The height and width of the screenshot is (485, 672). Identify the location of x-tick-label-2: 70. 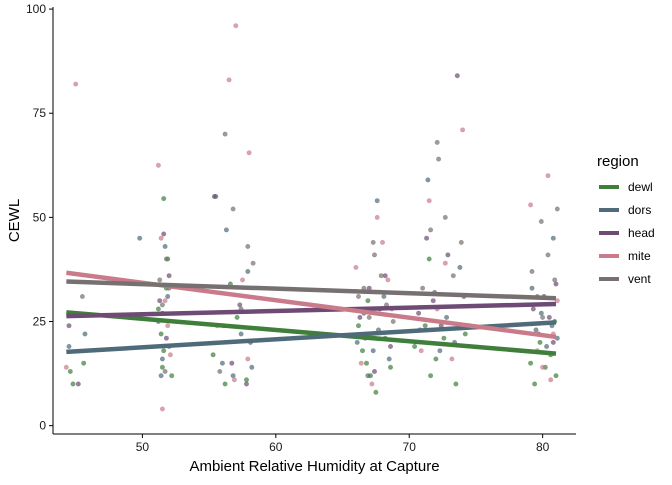
(410, 447).